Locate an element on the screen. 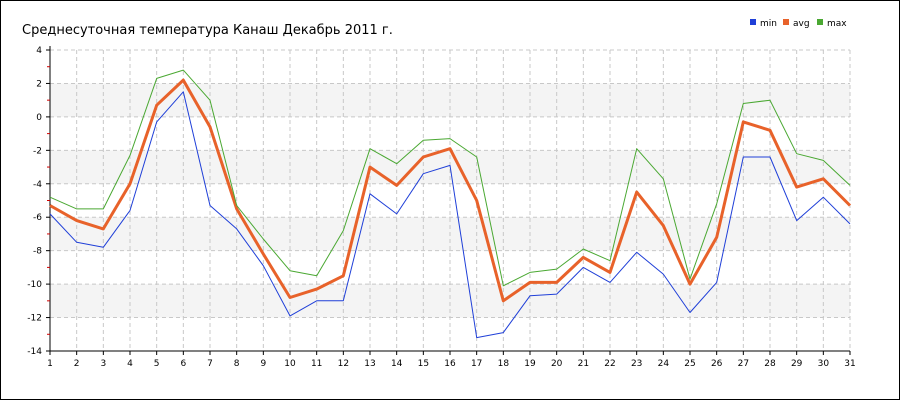 The height and width of the screenshot is (400, 900). x-tick-label: 14 is located at coordinates (397, 364).